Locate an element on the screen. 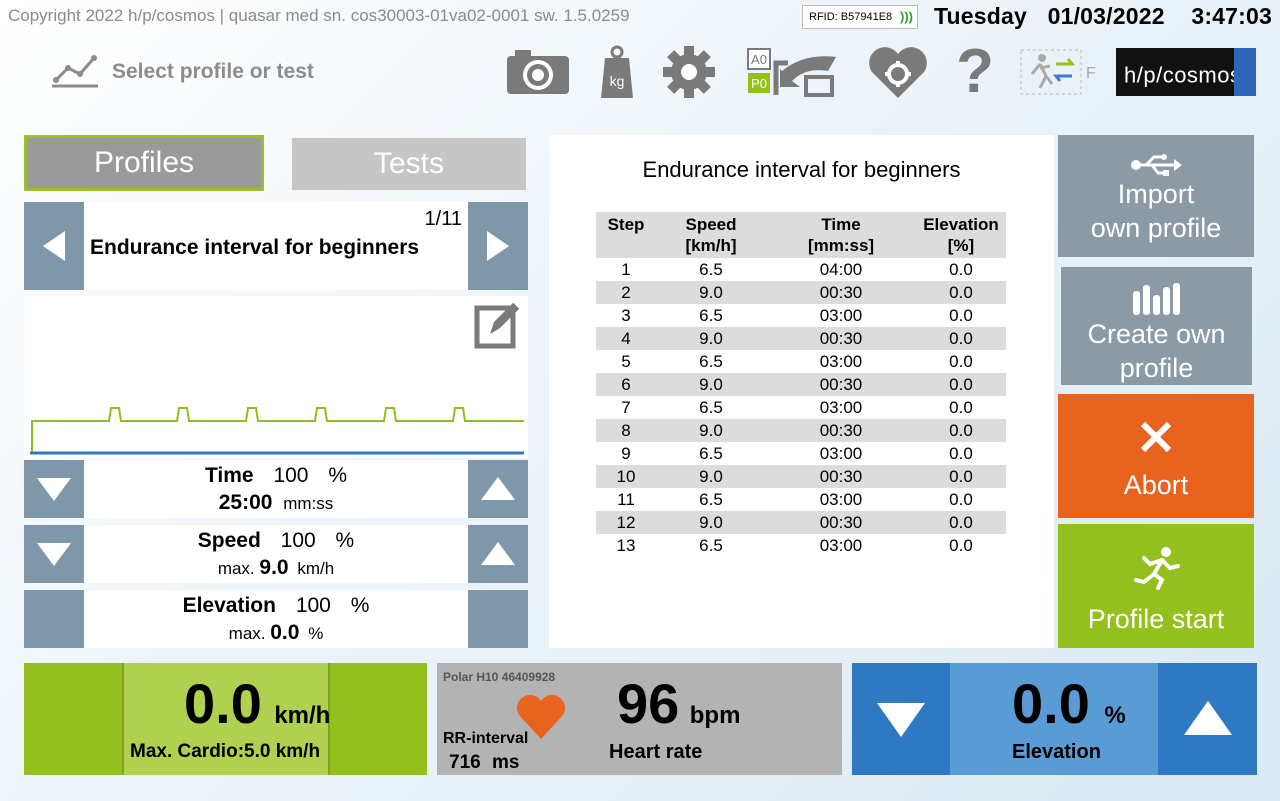  heart-rate-unit: bpm is located at coordinates (715, 715).